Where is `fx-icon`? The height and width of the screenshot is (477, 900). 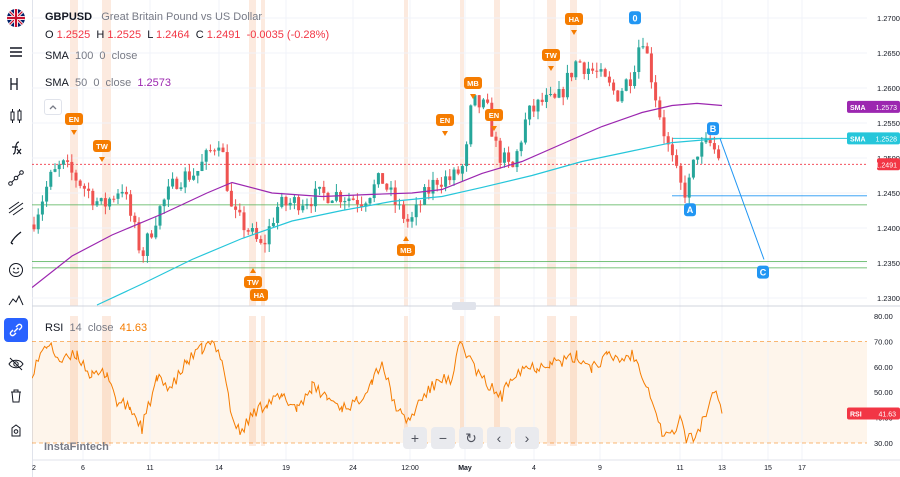 fx-icon is located at coordinates (17, 148).